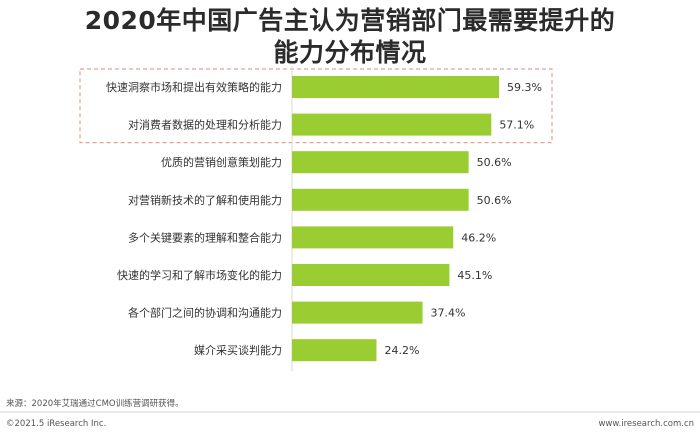 This screenshot has width=700, height=435. Describe the element at coordinates (205, 237) in the screenshot. I see `category-label-5: 多个关键要素的理解和整合能力` at that location.